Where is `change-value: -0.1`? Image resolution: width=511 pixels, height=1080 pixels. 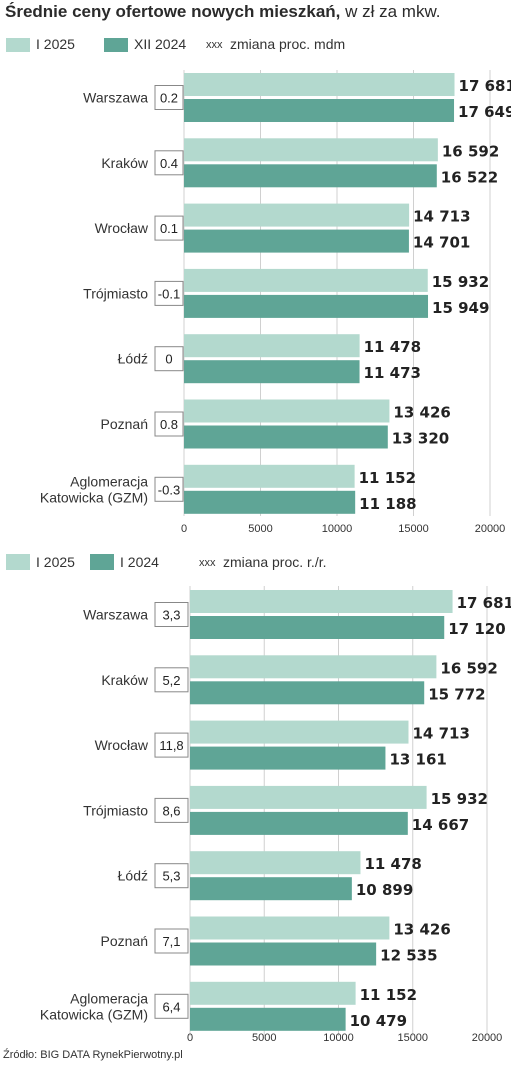
change-value: -0.1 is located at coordinates (169, 293).